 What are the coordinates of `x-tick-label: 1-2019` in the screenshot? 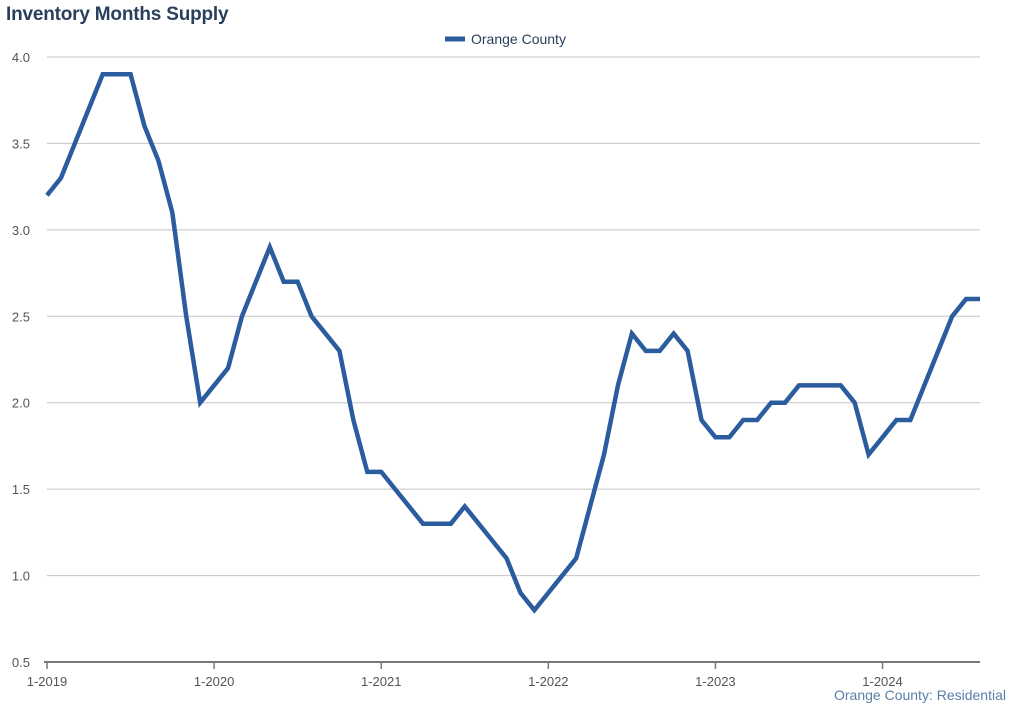 It's located at (47, 681).